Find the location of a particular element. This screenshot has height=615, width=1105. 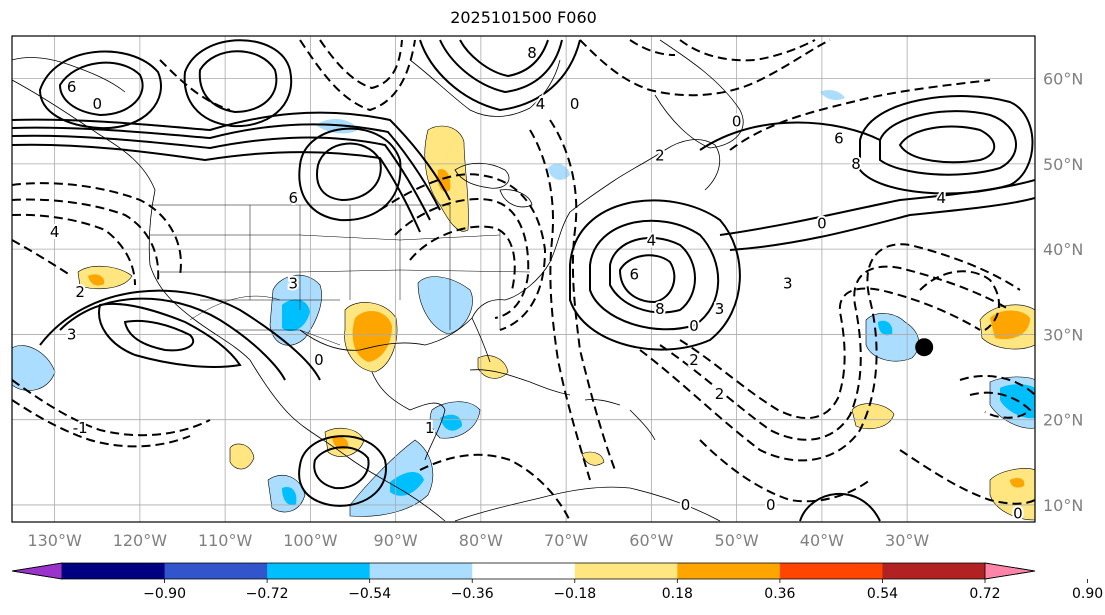

colorbar-outline is located at coordinates (523, 571).